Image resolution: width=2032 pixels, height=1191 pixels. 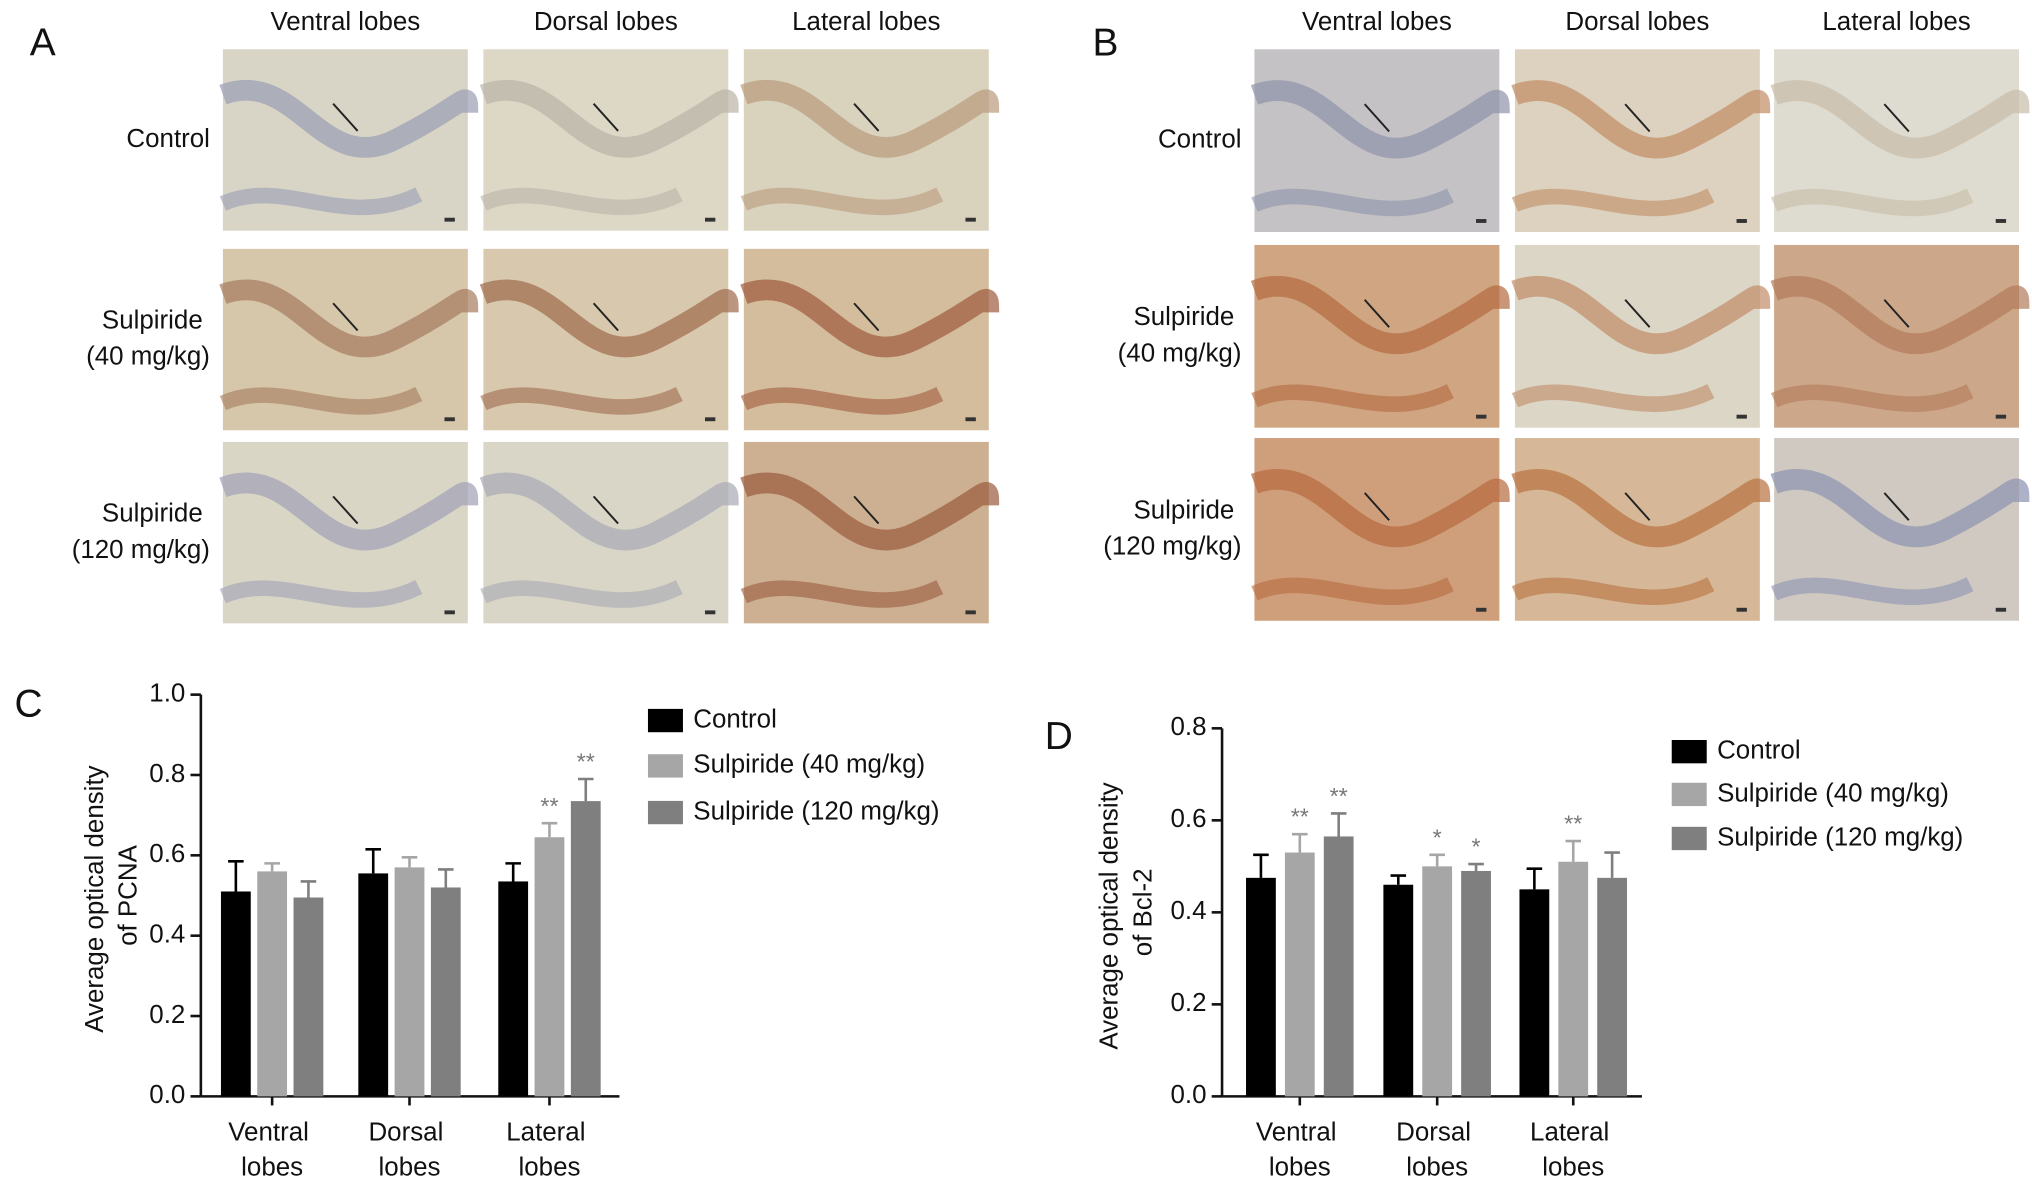 What do you see at coordinates (1437, 837) in the screenshot?
I see `significance: *` at bounding box center [1437, 837].